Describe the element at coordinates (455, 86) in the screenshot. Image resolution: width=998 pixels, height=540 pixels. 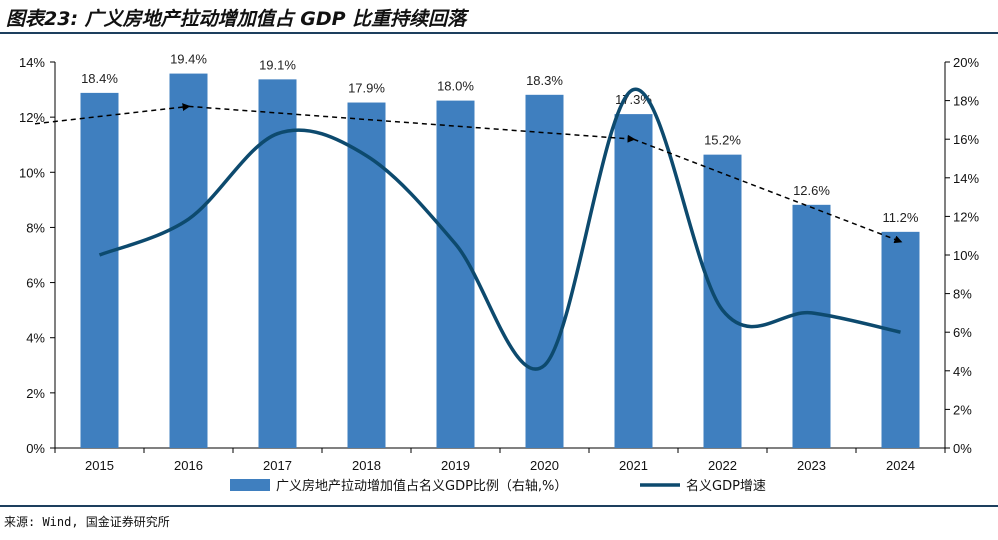
I see `bar-data-label: 18.0%` at that location.